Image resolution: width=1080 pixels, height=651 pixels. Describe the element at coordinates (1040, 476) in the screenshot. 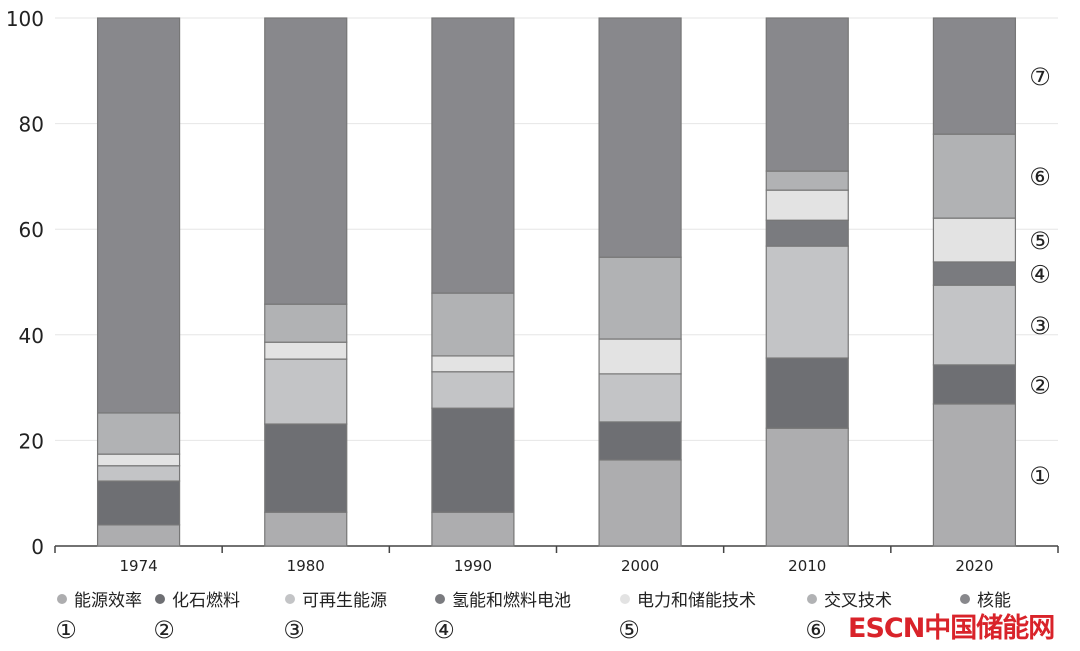

I see `segment-marker: ①` at that location.